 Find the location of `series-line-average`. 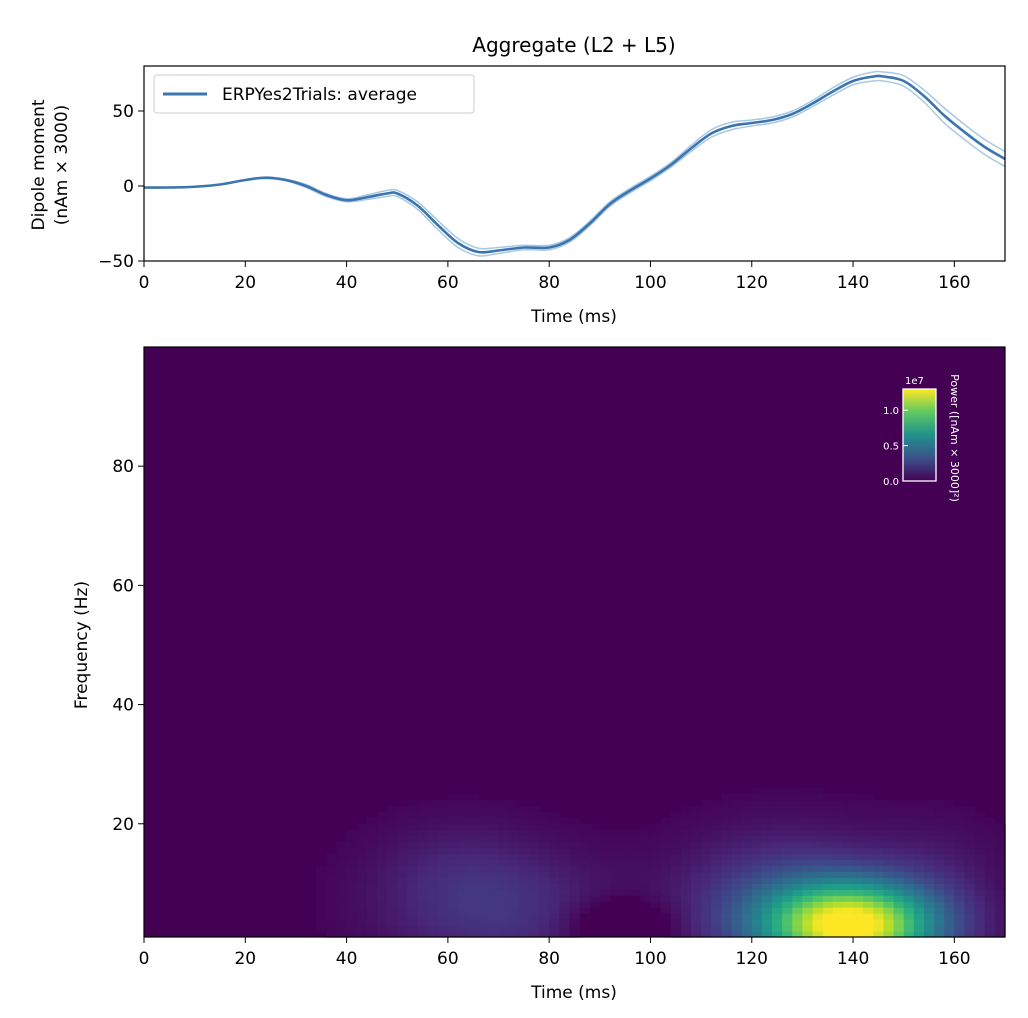

series-line-average is located at coordinates (574, 164).